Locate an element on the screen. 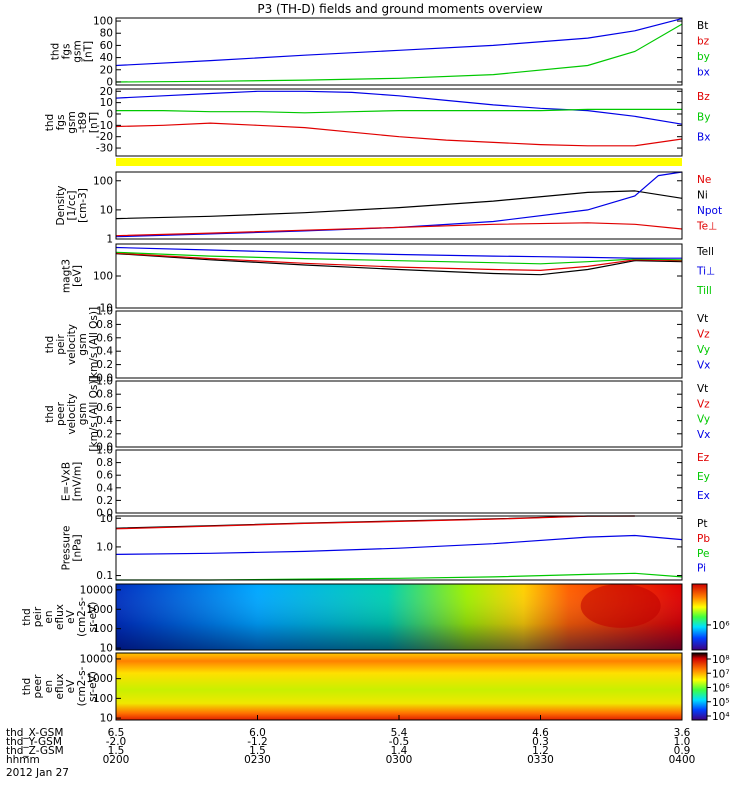 This screenshot has width=750, height=800. colorbar-tick-label: 10⁴ is located at coordinates (721, 717).